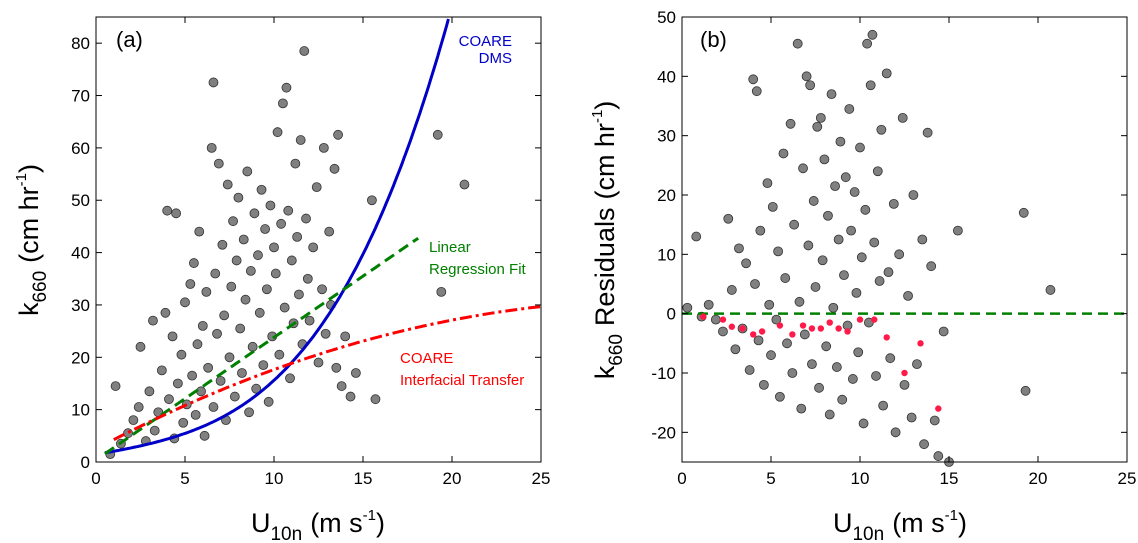 The width and height of the screenshot is (1138, 543). What do you see at coordinates (426, 358) in the screenshot?
I see `annot-coare-it-1: COARE` at bounding box center [426, 358].